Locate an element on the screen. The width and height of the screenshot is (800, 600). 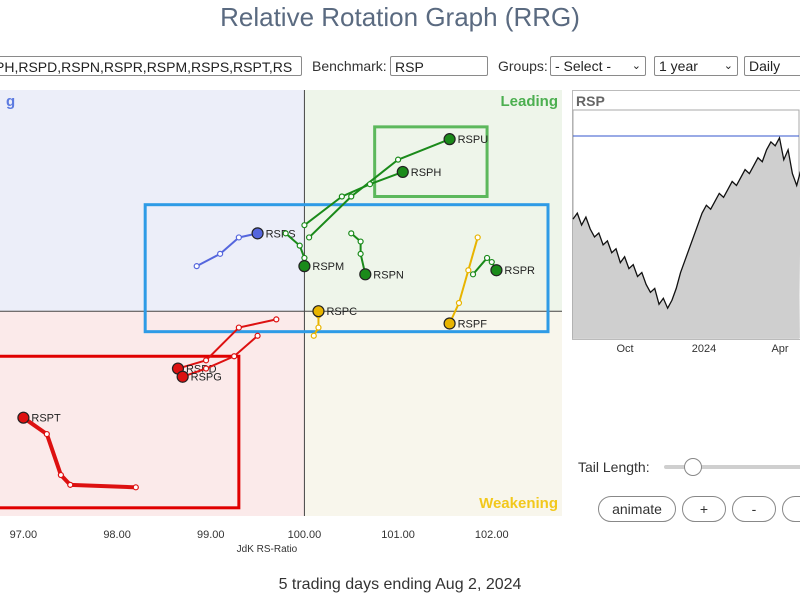
benchmark-input: RSP is located at coordinates (439, 66).